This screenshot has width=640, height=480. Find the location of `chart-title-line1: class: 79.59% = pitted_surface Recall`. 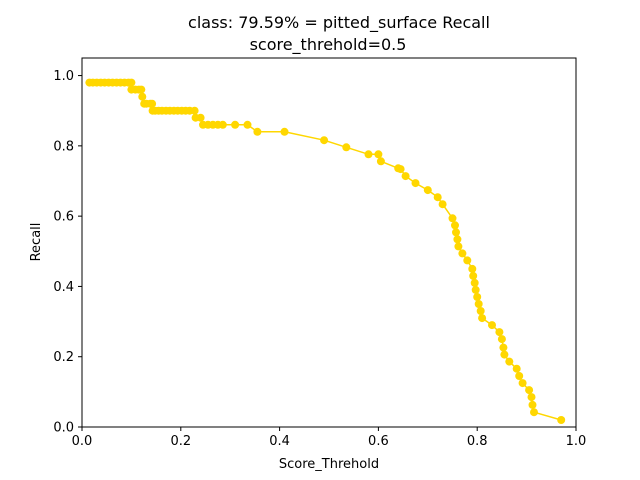

chart-title-line1: class: 79.59% = pitted_surface Recall is located at coordinates (339, 23).